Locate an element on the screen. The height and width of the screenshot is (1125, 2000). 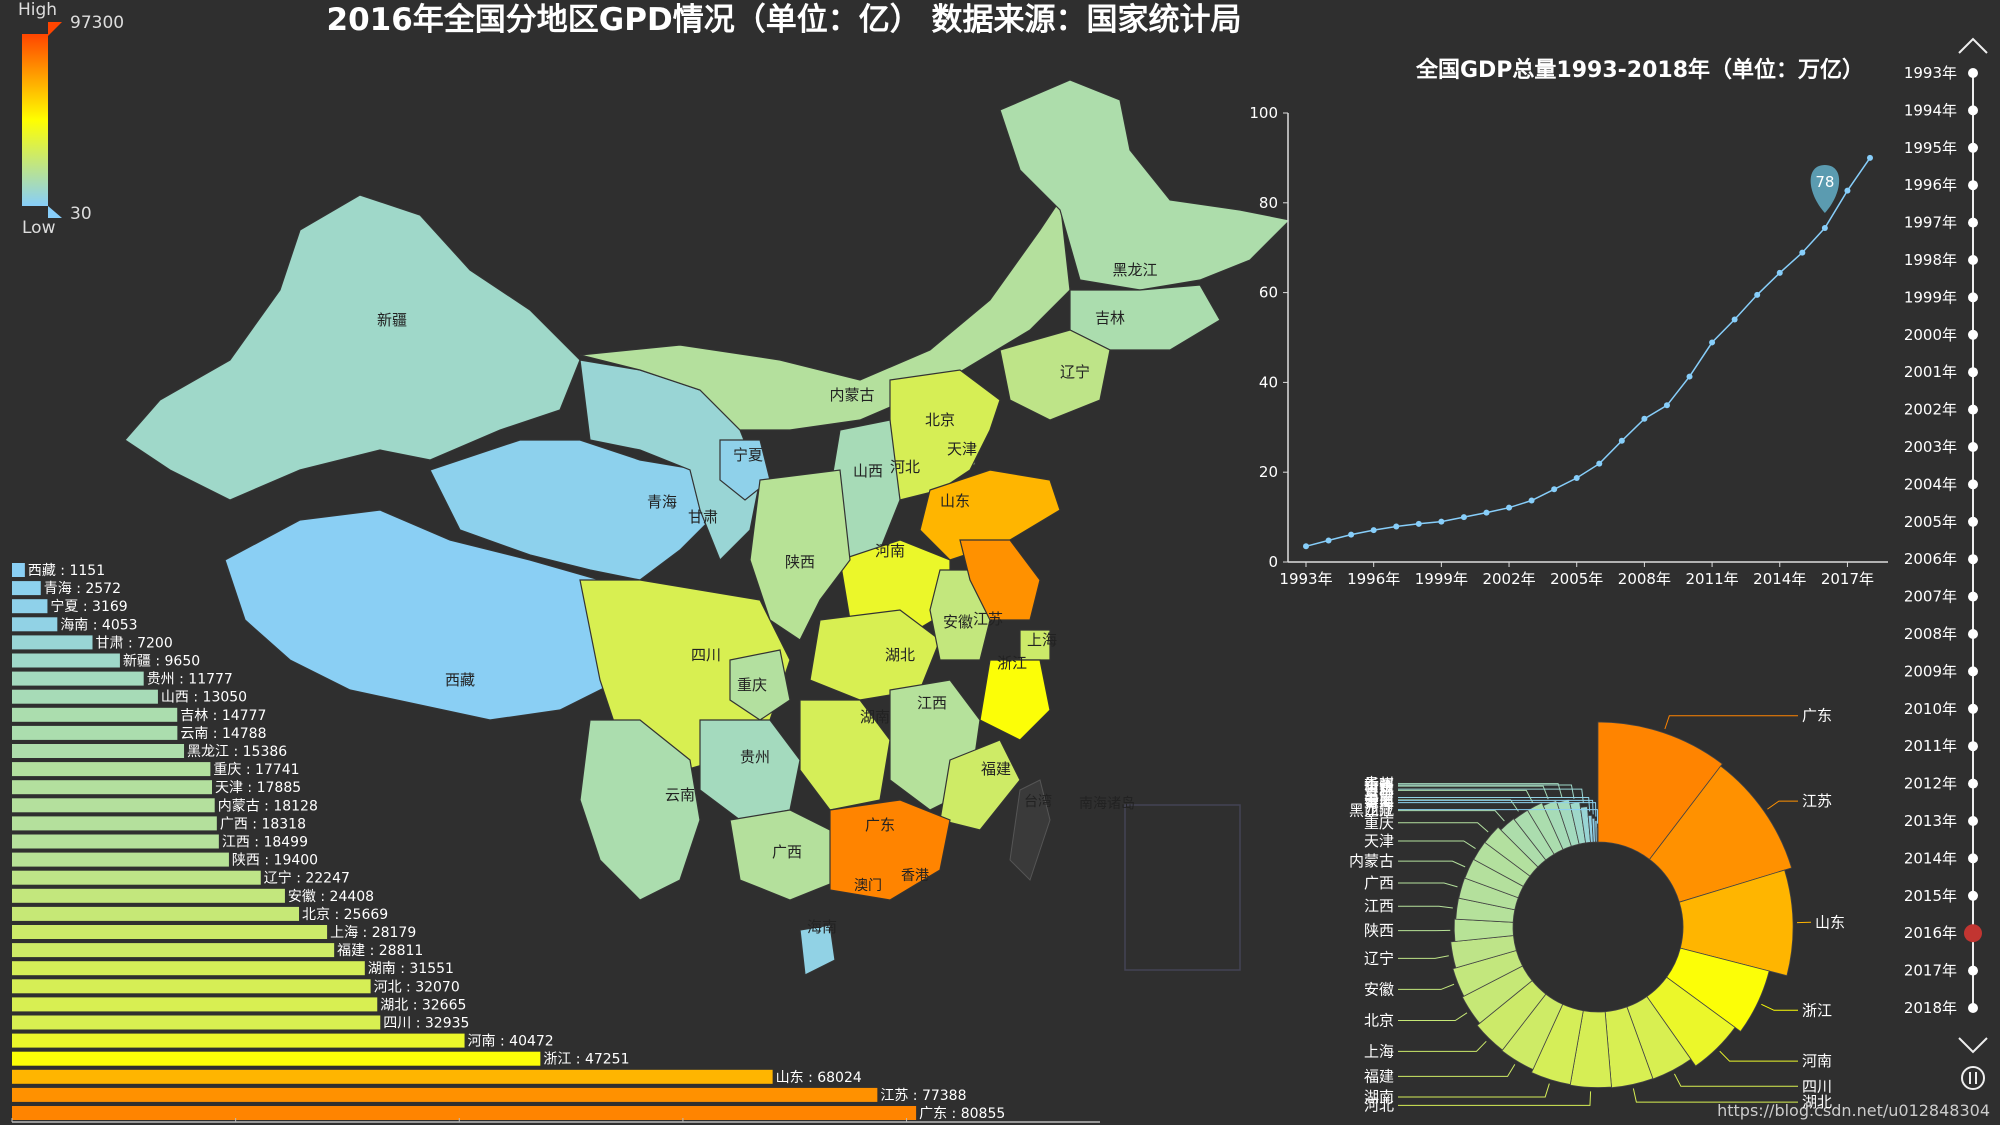
timeline-label: 2018年 is located at coordinates (1930, 1008).